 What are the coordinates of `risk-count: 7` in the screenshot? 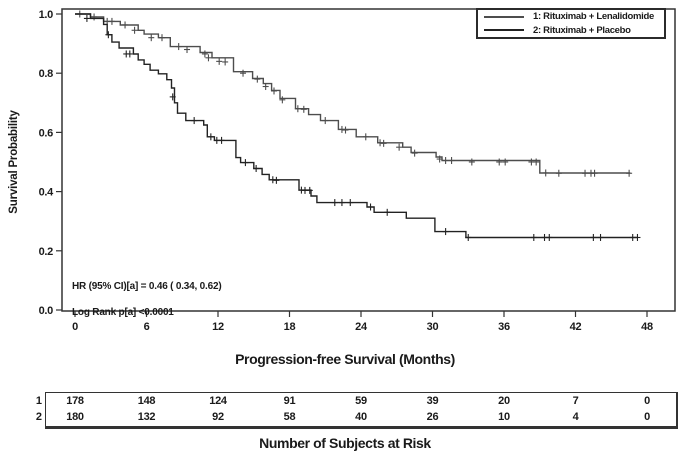 It's located at (575, 401).